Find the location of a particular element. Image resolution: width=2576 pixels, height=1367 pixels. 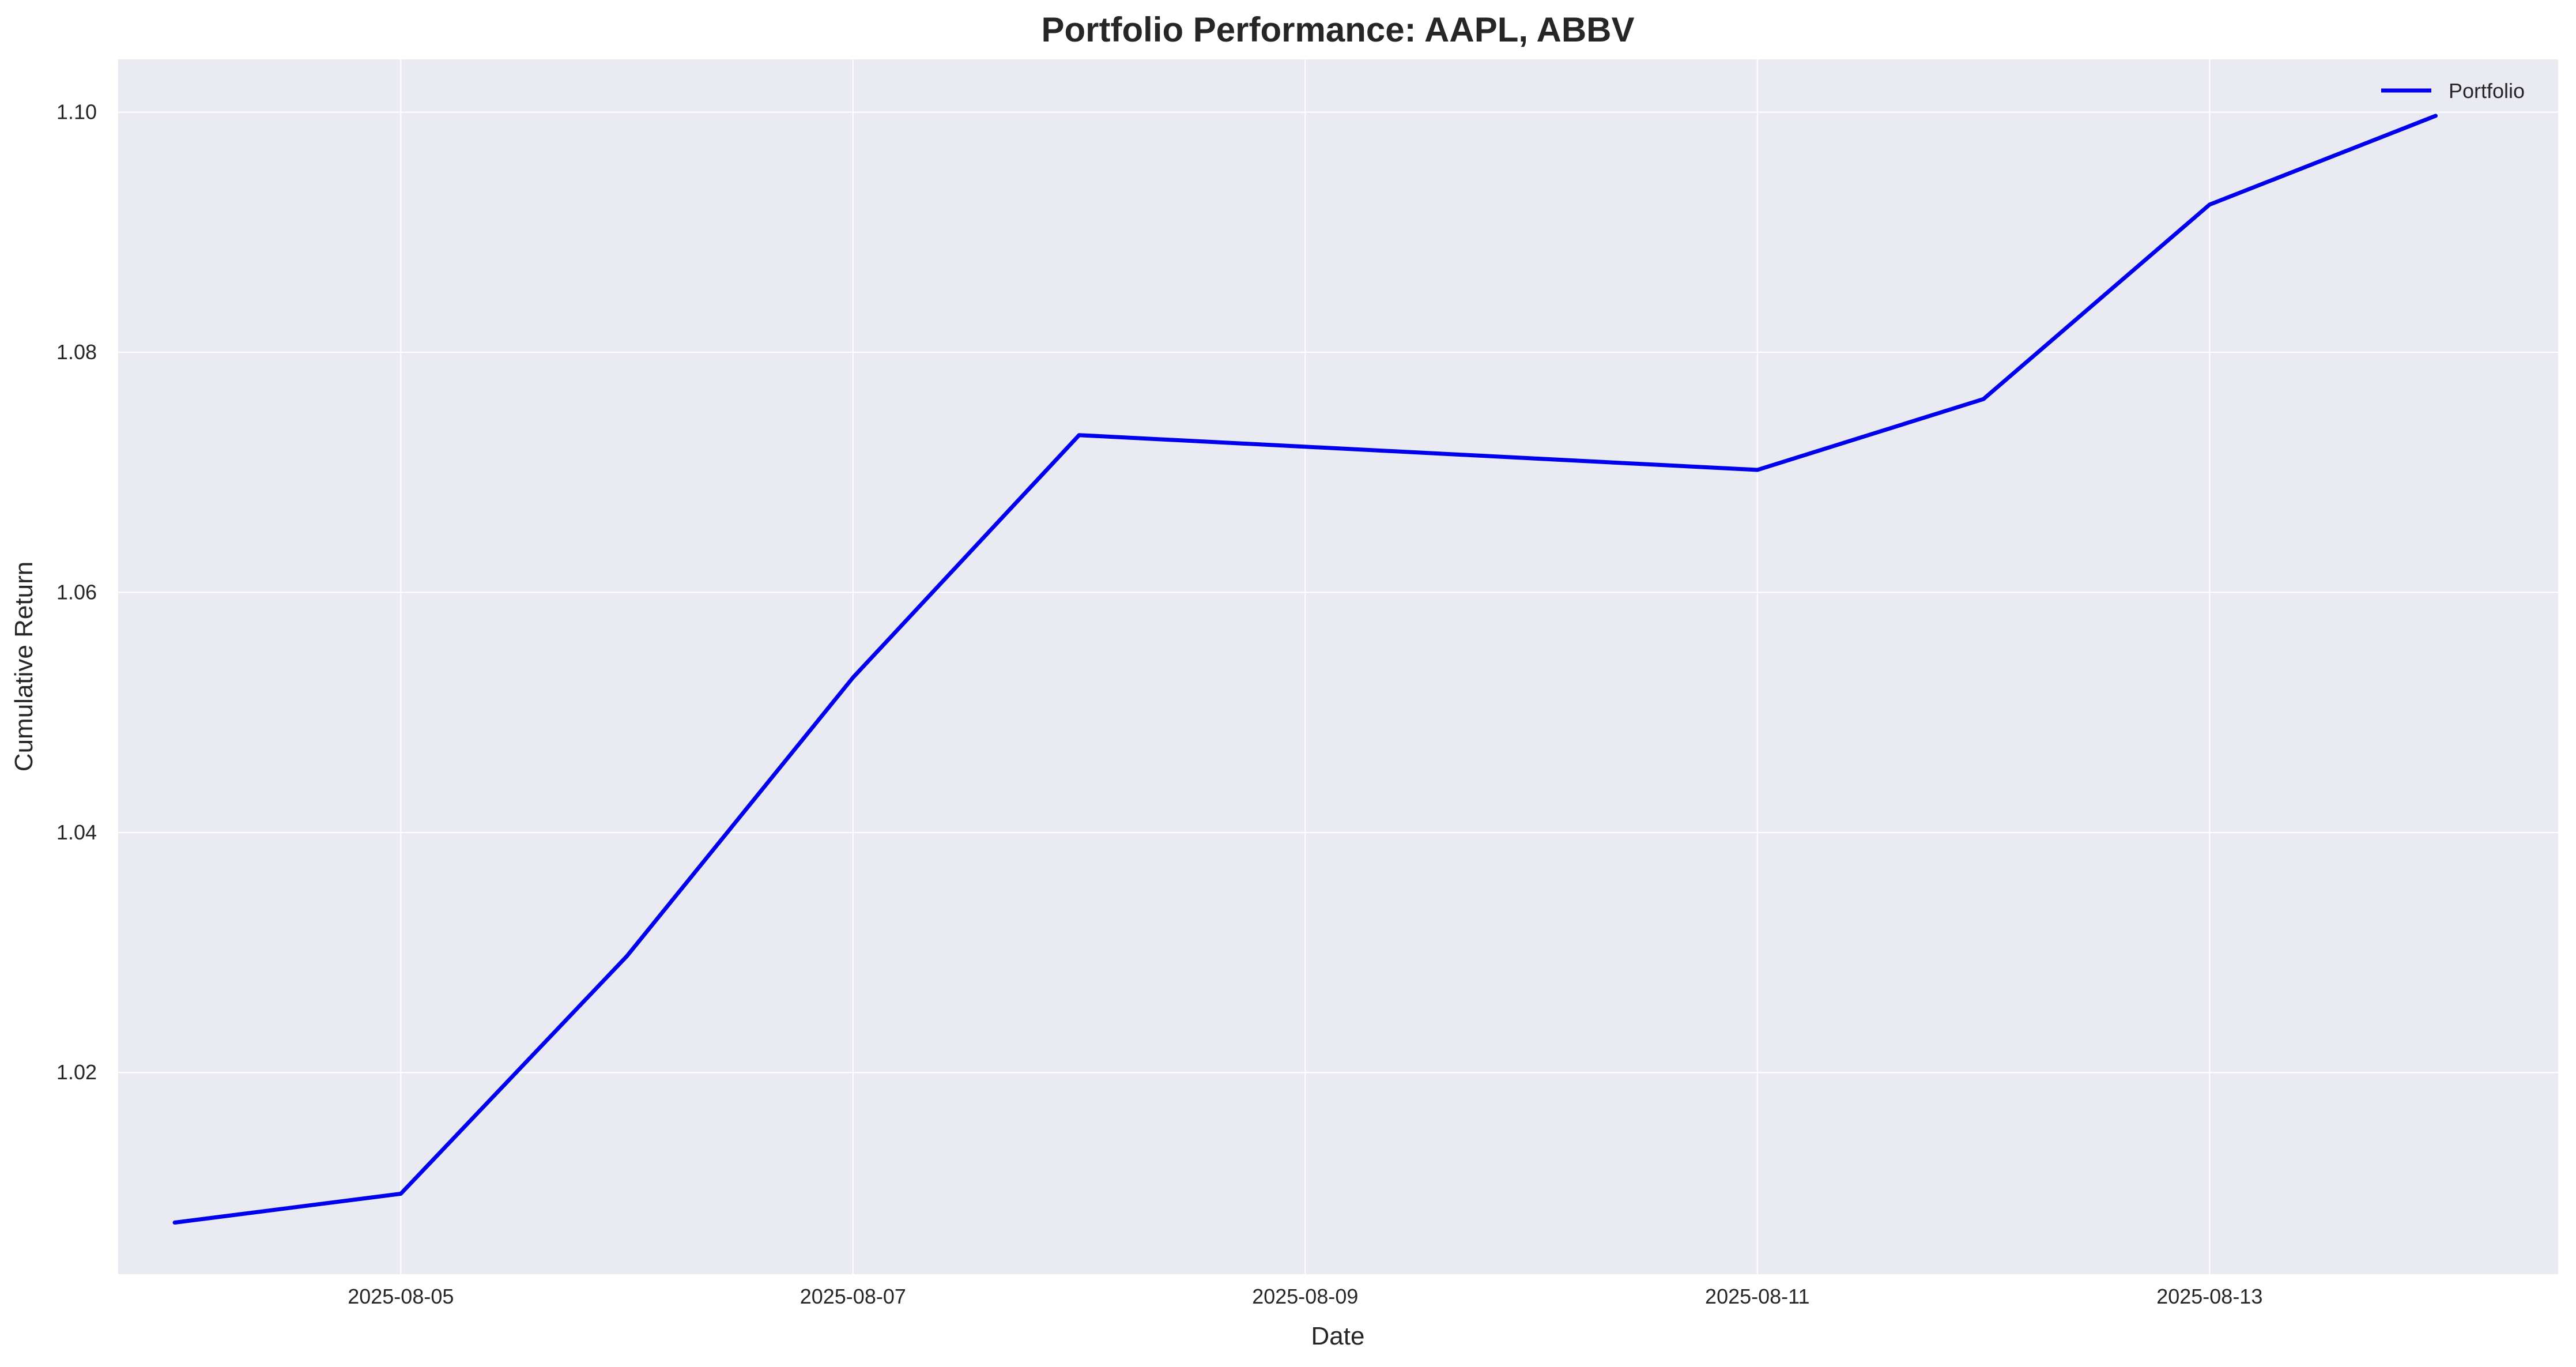

x-tick-label: 2025-08-05 is located at coordinates (401, 1297).